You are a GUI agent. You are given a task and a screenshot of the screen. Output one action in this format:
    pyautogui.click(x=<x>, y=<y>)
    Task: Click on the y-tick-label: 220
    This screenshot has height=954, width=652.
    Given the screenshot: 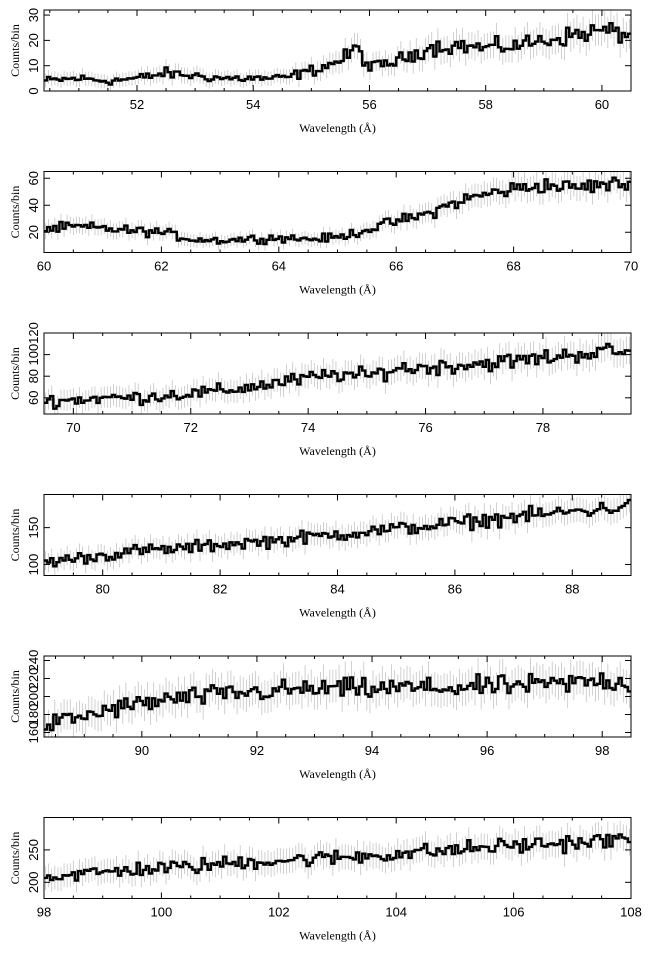 What is the action you would take?
    pyautogui.click(x=33, y=679)
    